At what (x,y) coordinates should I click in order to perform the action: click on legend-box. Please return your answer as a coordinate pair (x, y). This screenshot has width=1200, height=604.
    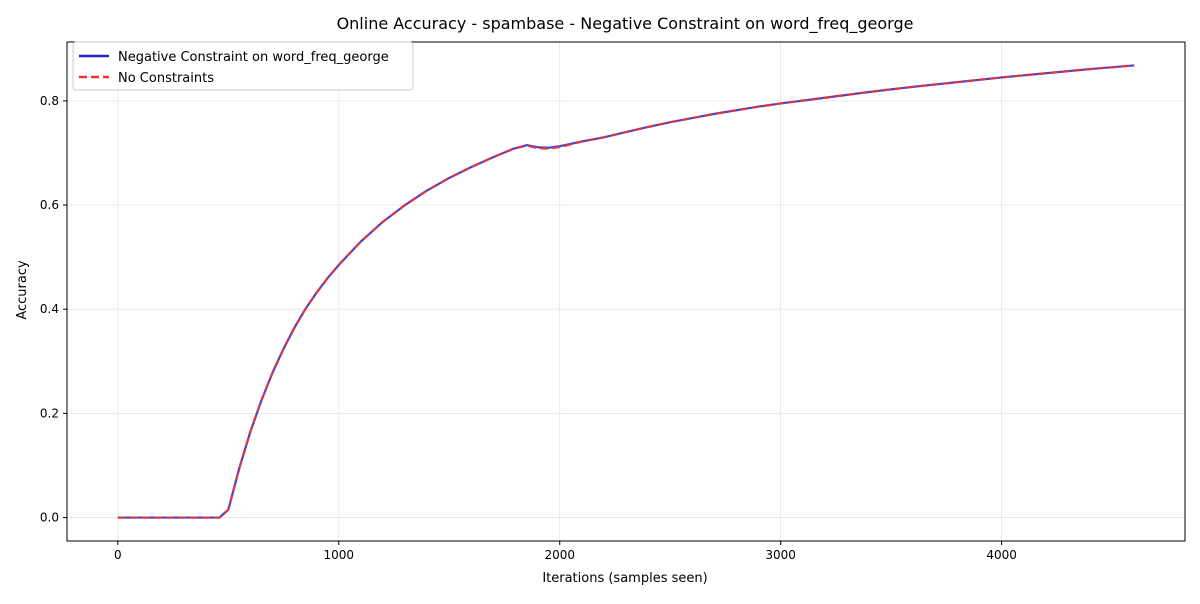
    Looking at the image, I should click on (243, 66).